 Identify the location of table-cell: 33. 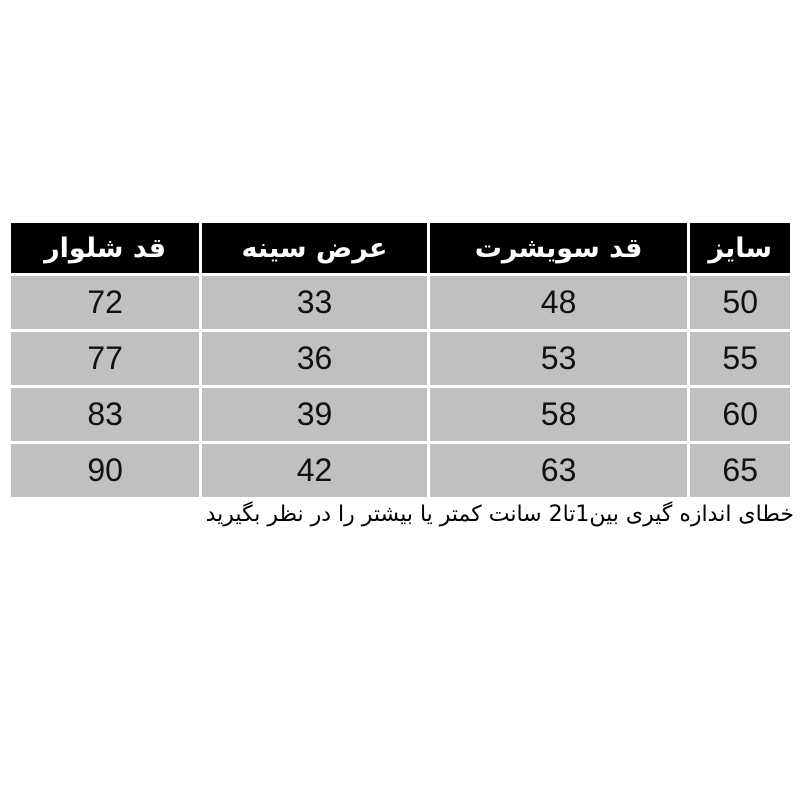
(314, 302).